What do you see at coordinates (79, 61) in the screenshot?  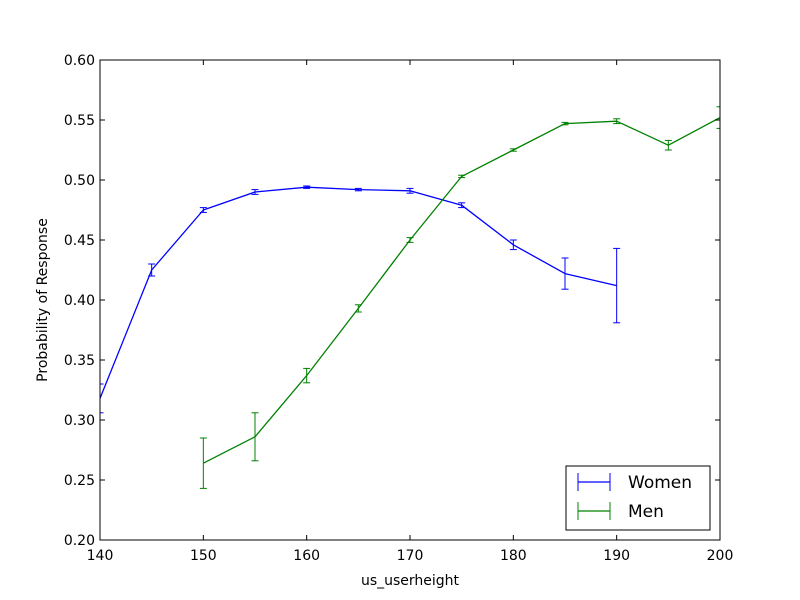 I see `y-tick-label: 0.60` at bounding box center [79, 61].